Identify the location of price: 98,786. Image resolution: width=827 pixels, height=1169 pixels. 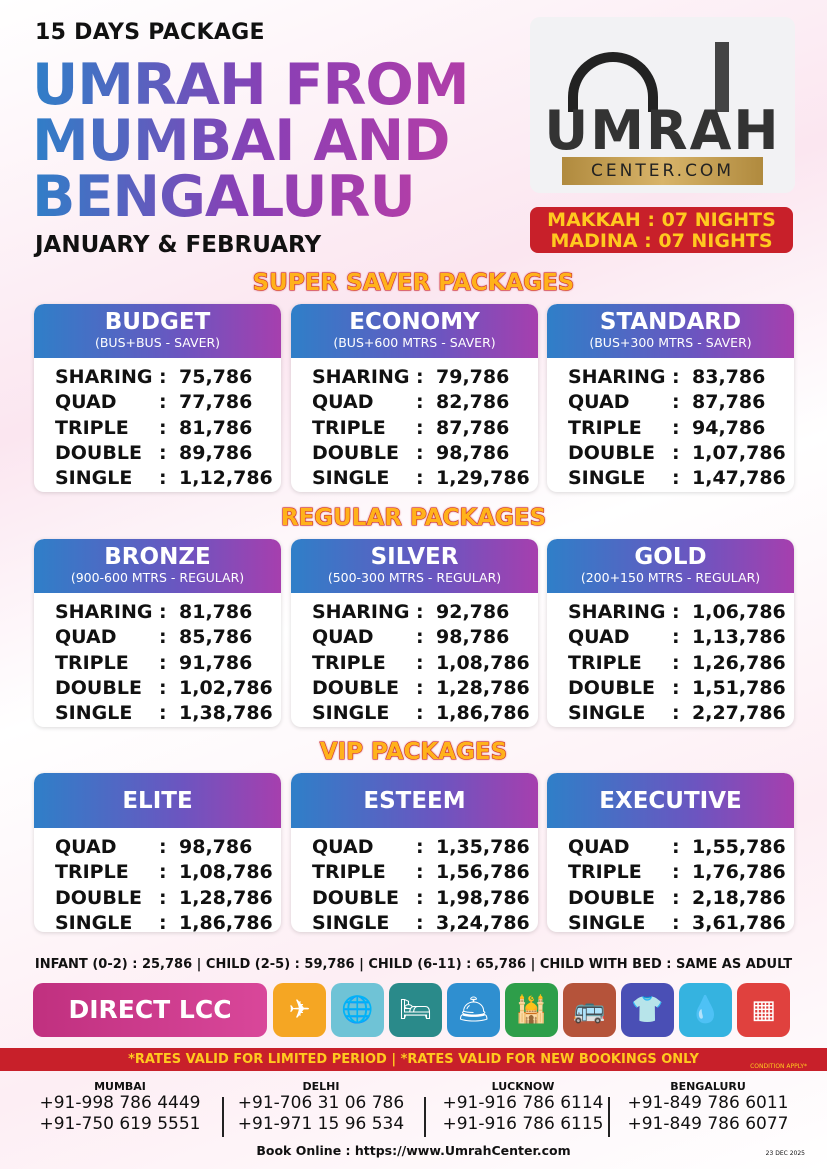
(473, 452).